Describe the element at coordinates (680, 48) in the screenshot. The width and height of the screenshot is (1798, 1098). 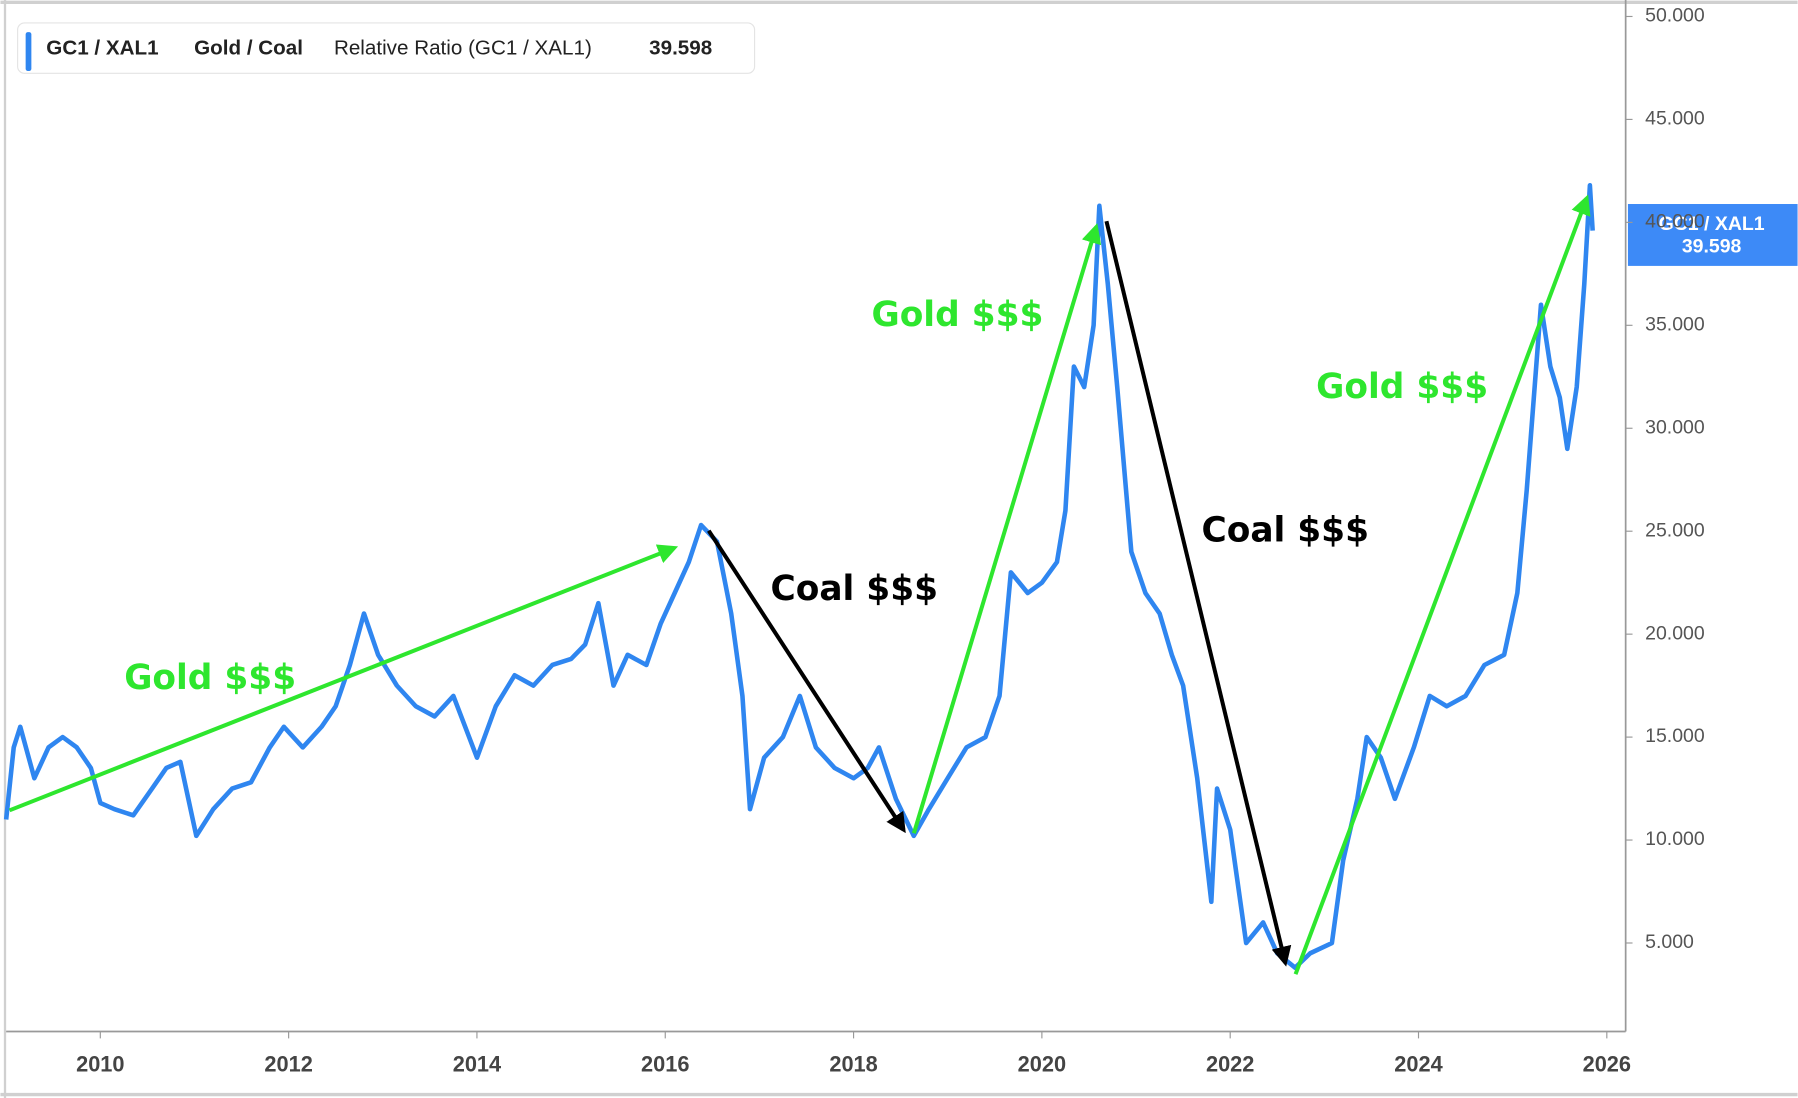
I see `legend-value: 39.598` at that location.